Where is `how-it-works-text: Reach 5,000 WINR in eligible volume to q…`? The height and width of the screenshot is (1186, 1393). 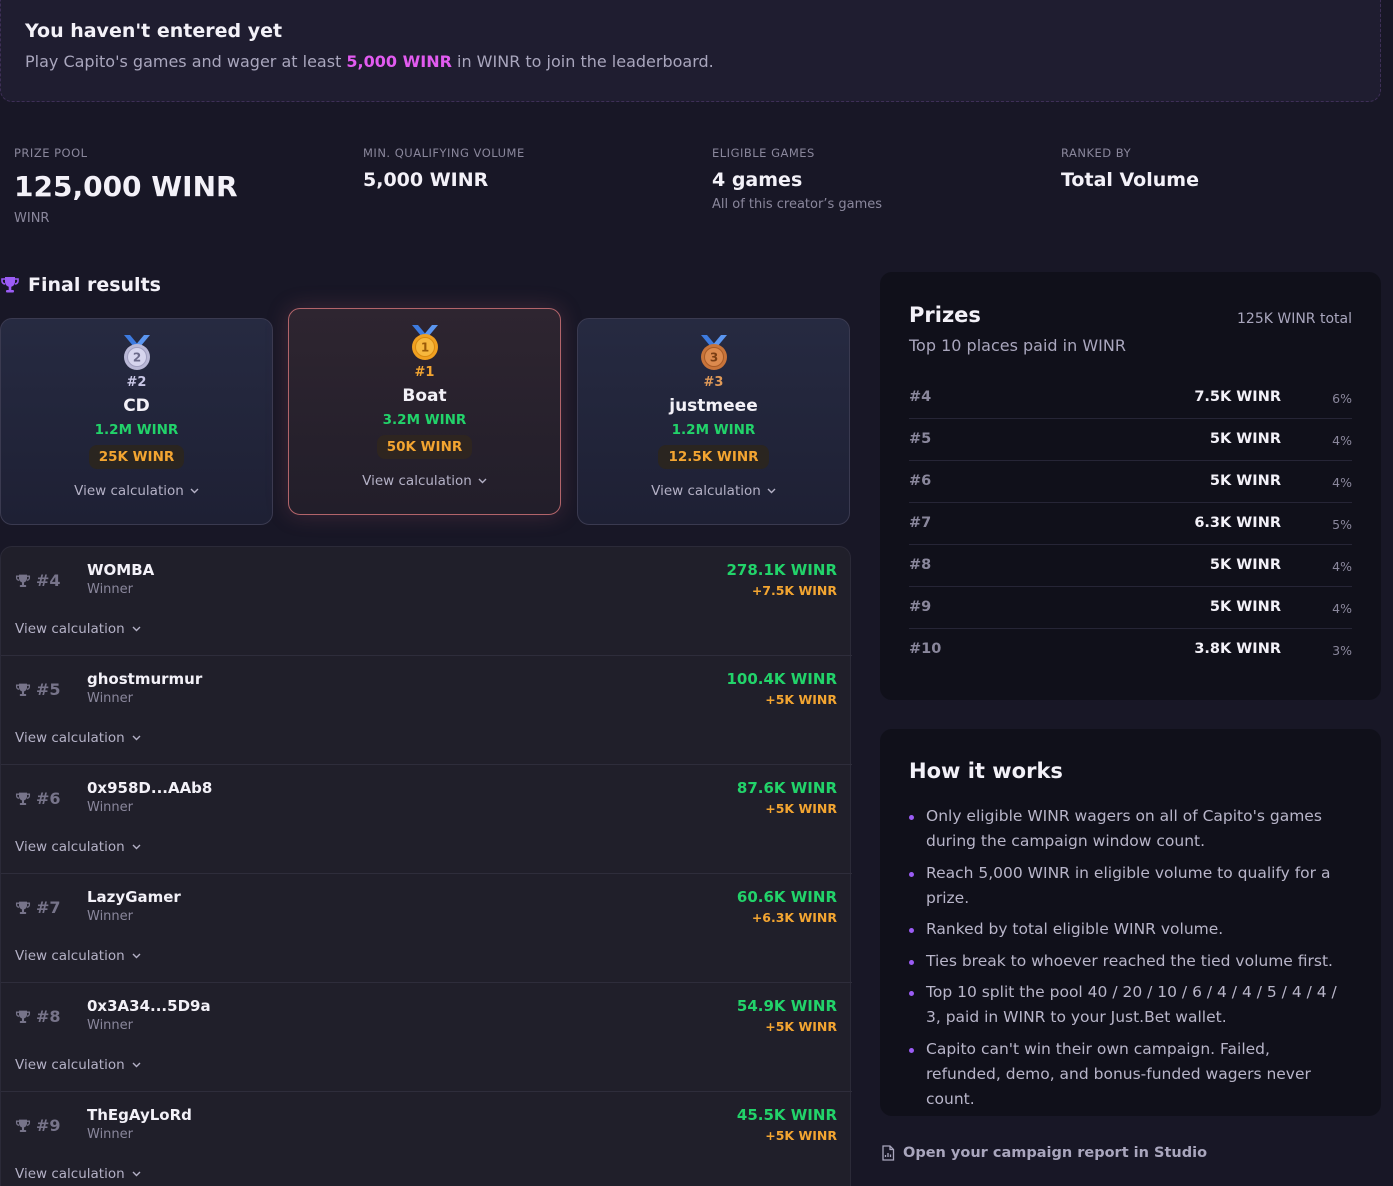
how-it-works-text: Reach 5,000 WINR in eligible volume to q… is located at coordinates (1128, 885).